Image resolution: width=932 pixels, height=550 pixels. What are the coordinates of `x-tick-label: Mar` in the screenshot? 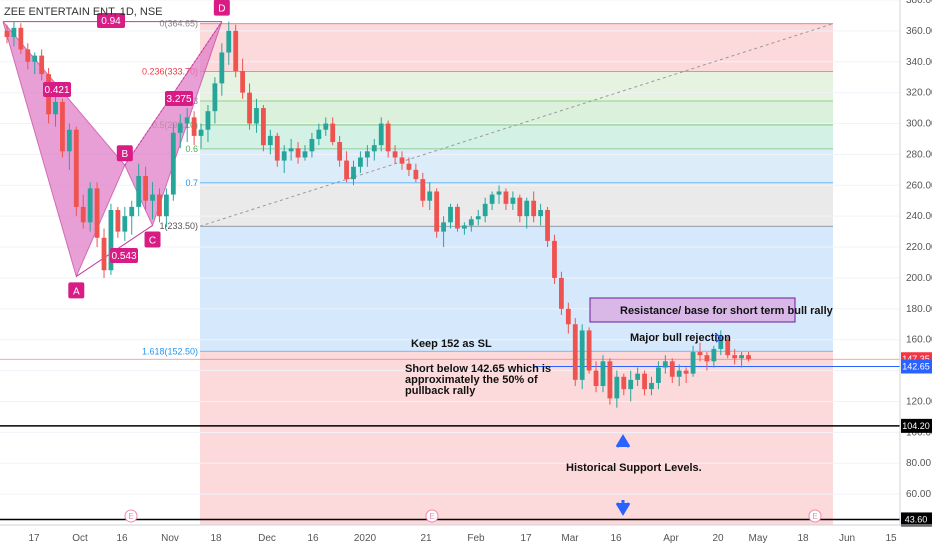 It's located at (570, 538).